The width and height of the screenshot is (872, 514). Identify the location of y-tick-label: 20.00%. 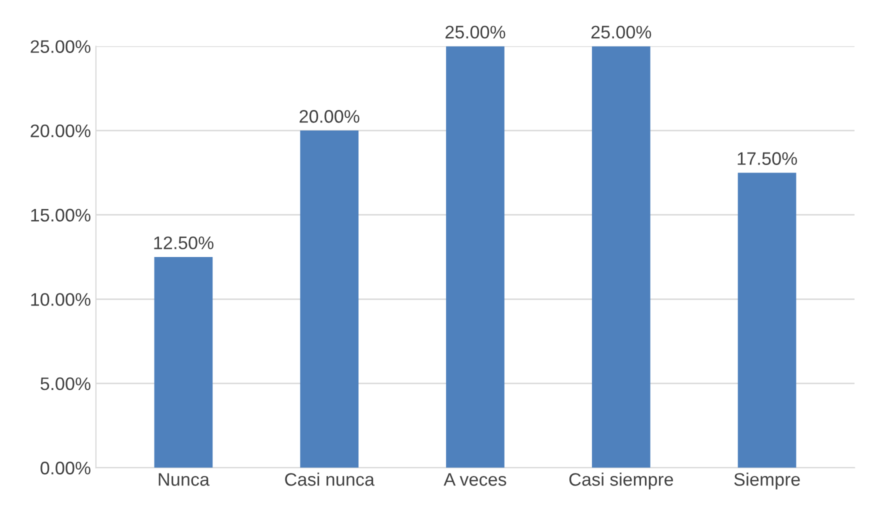
(60, 131).